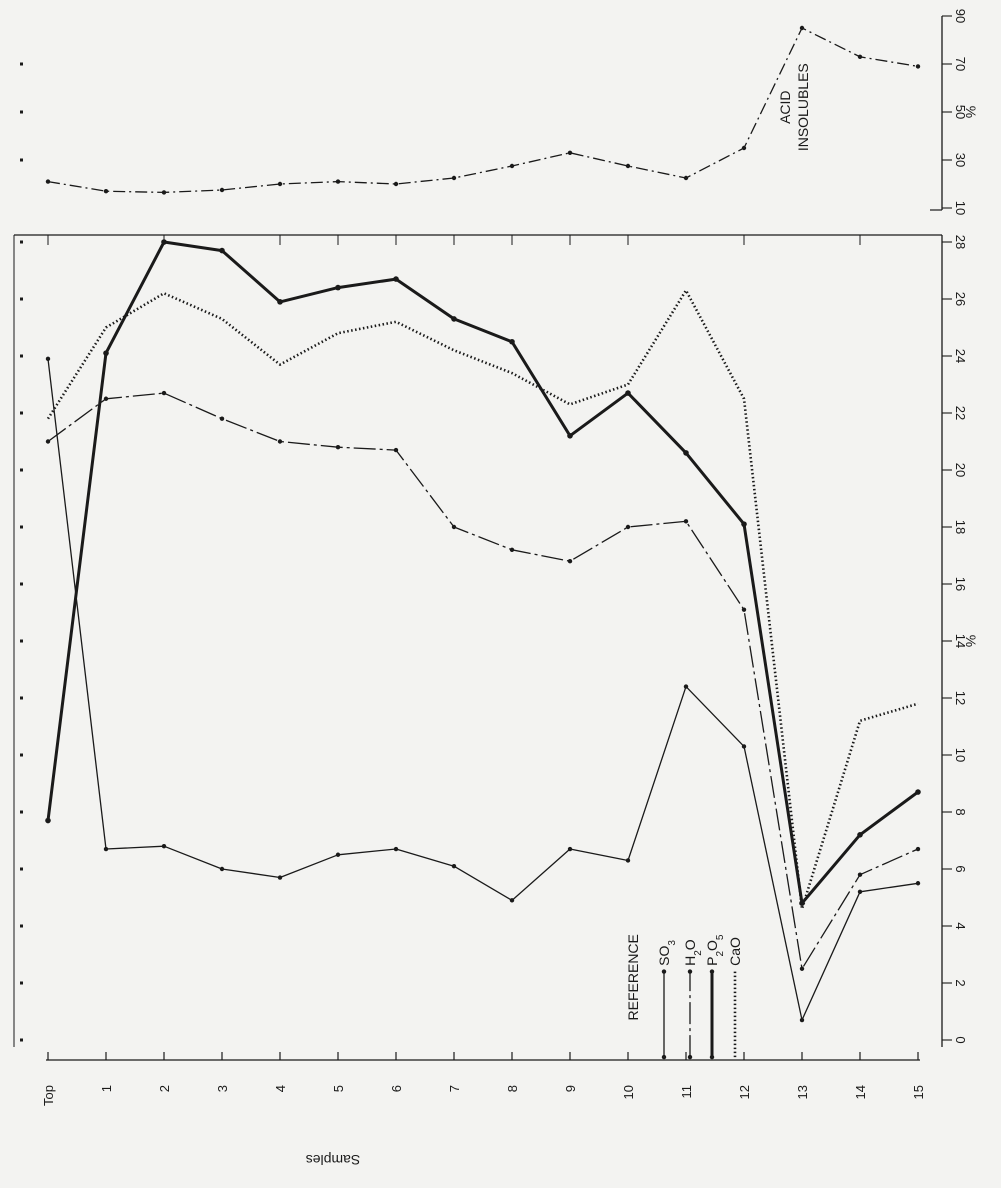  Describe the element at coordinates (960, 925) in the screenshot. I see `value-tick-label: 4` at that location.